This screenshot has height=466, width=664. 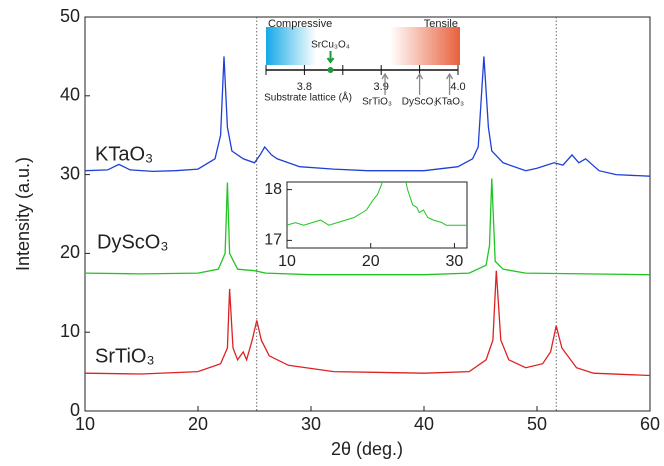 I want to click on scale-label: Substrate lattice (Å), so click(x=308, y=97).